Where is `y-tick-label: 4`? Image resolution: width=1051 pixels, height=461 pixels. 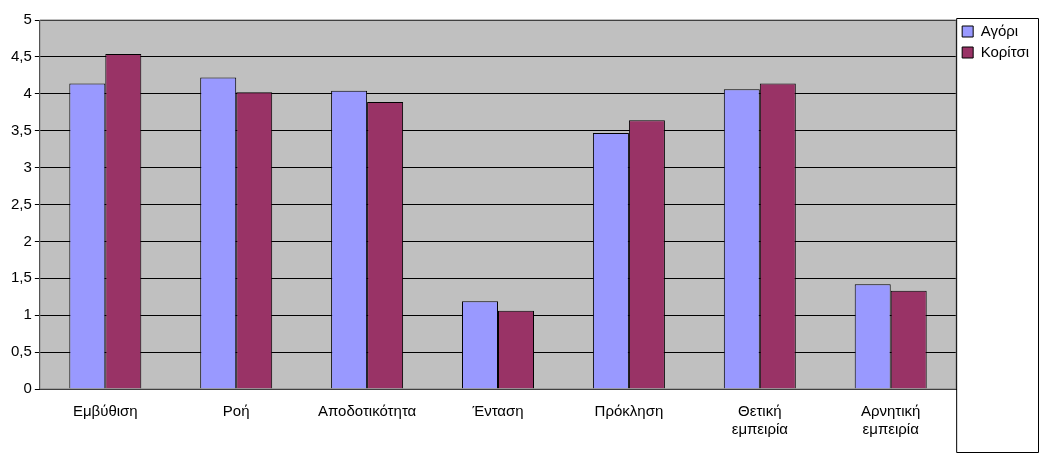 y-tick-label: 4 is located at coordinates (27, 92).